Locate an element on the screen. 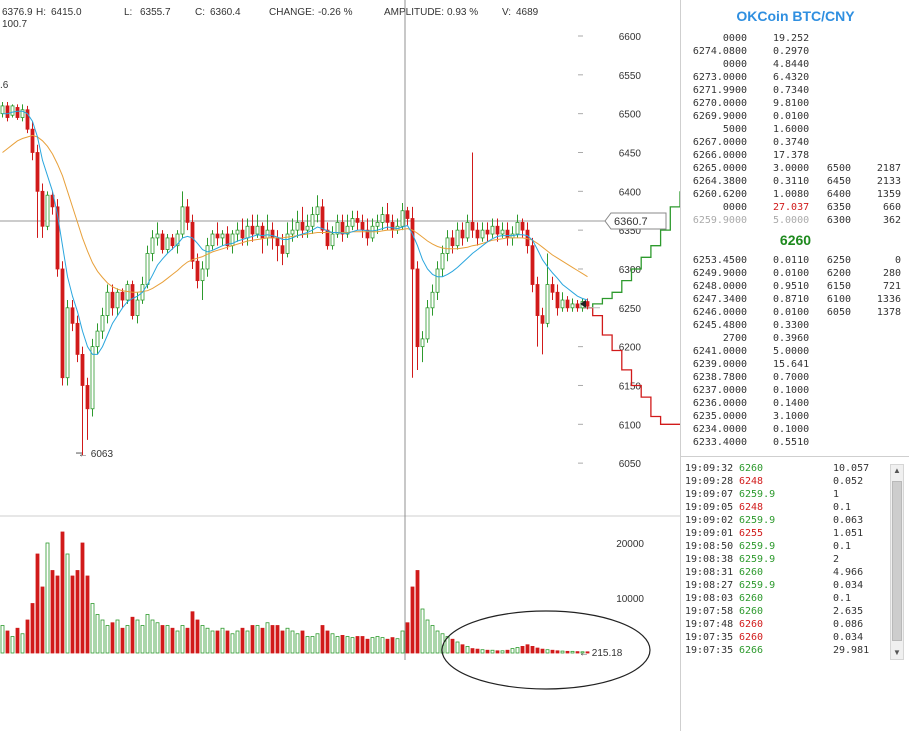  order-row: 5000 1.6000 is located at coordinates (795, 130).